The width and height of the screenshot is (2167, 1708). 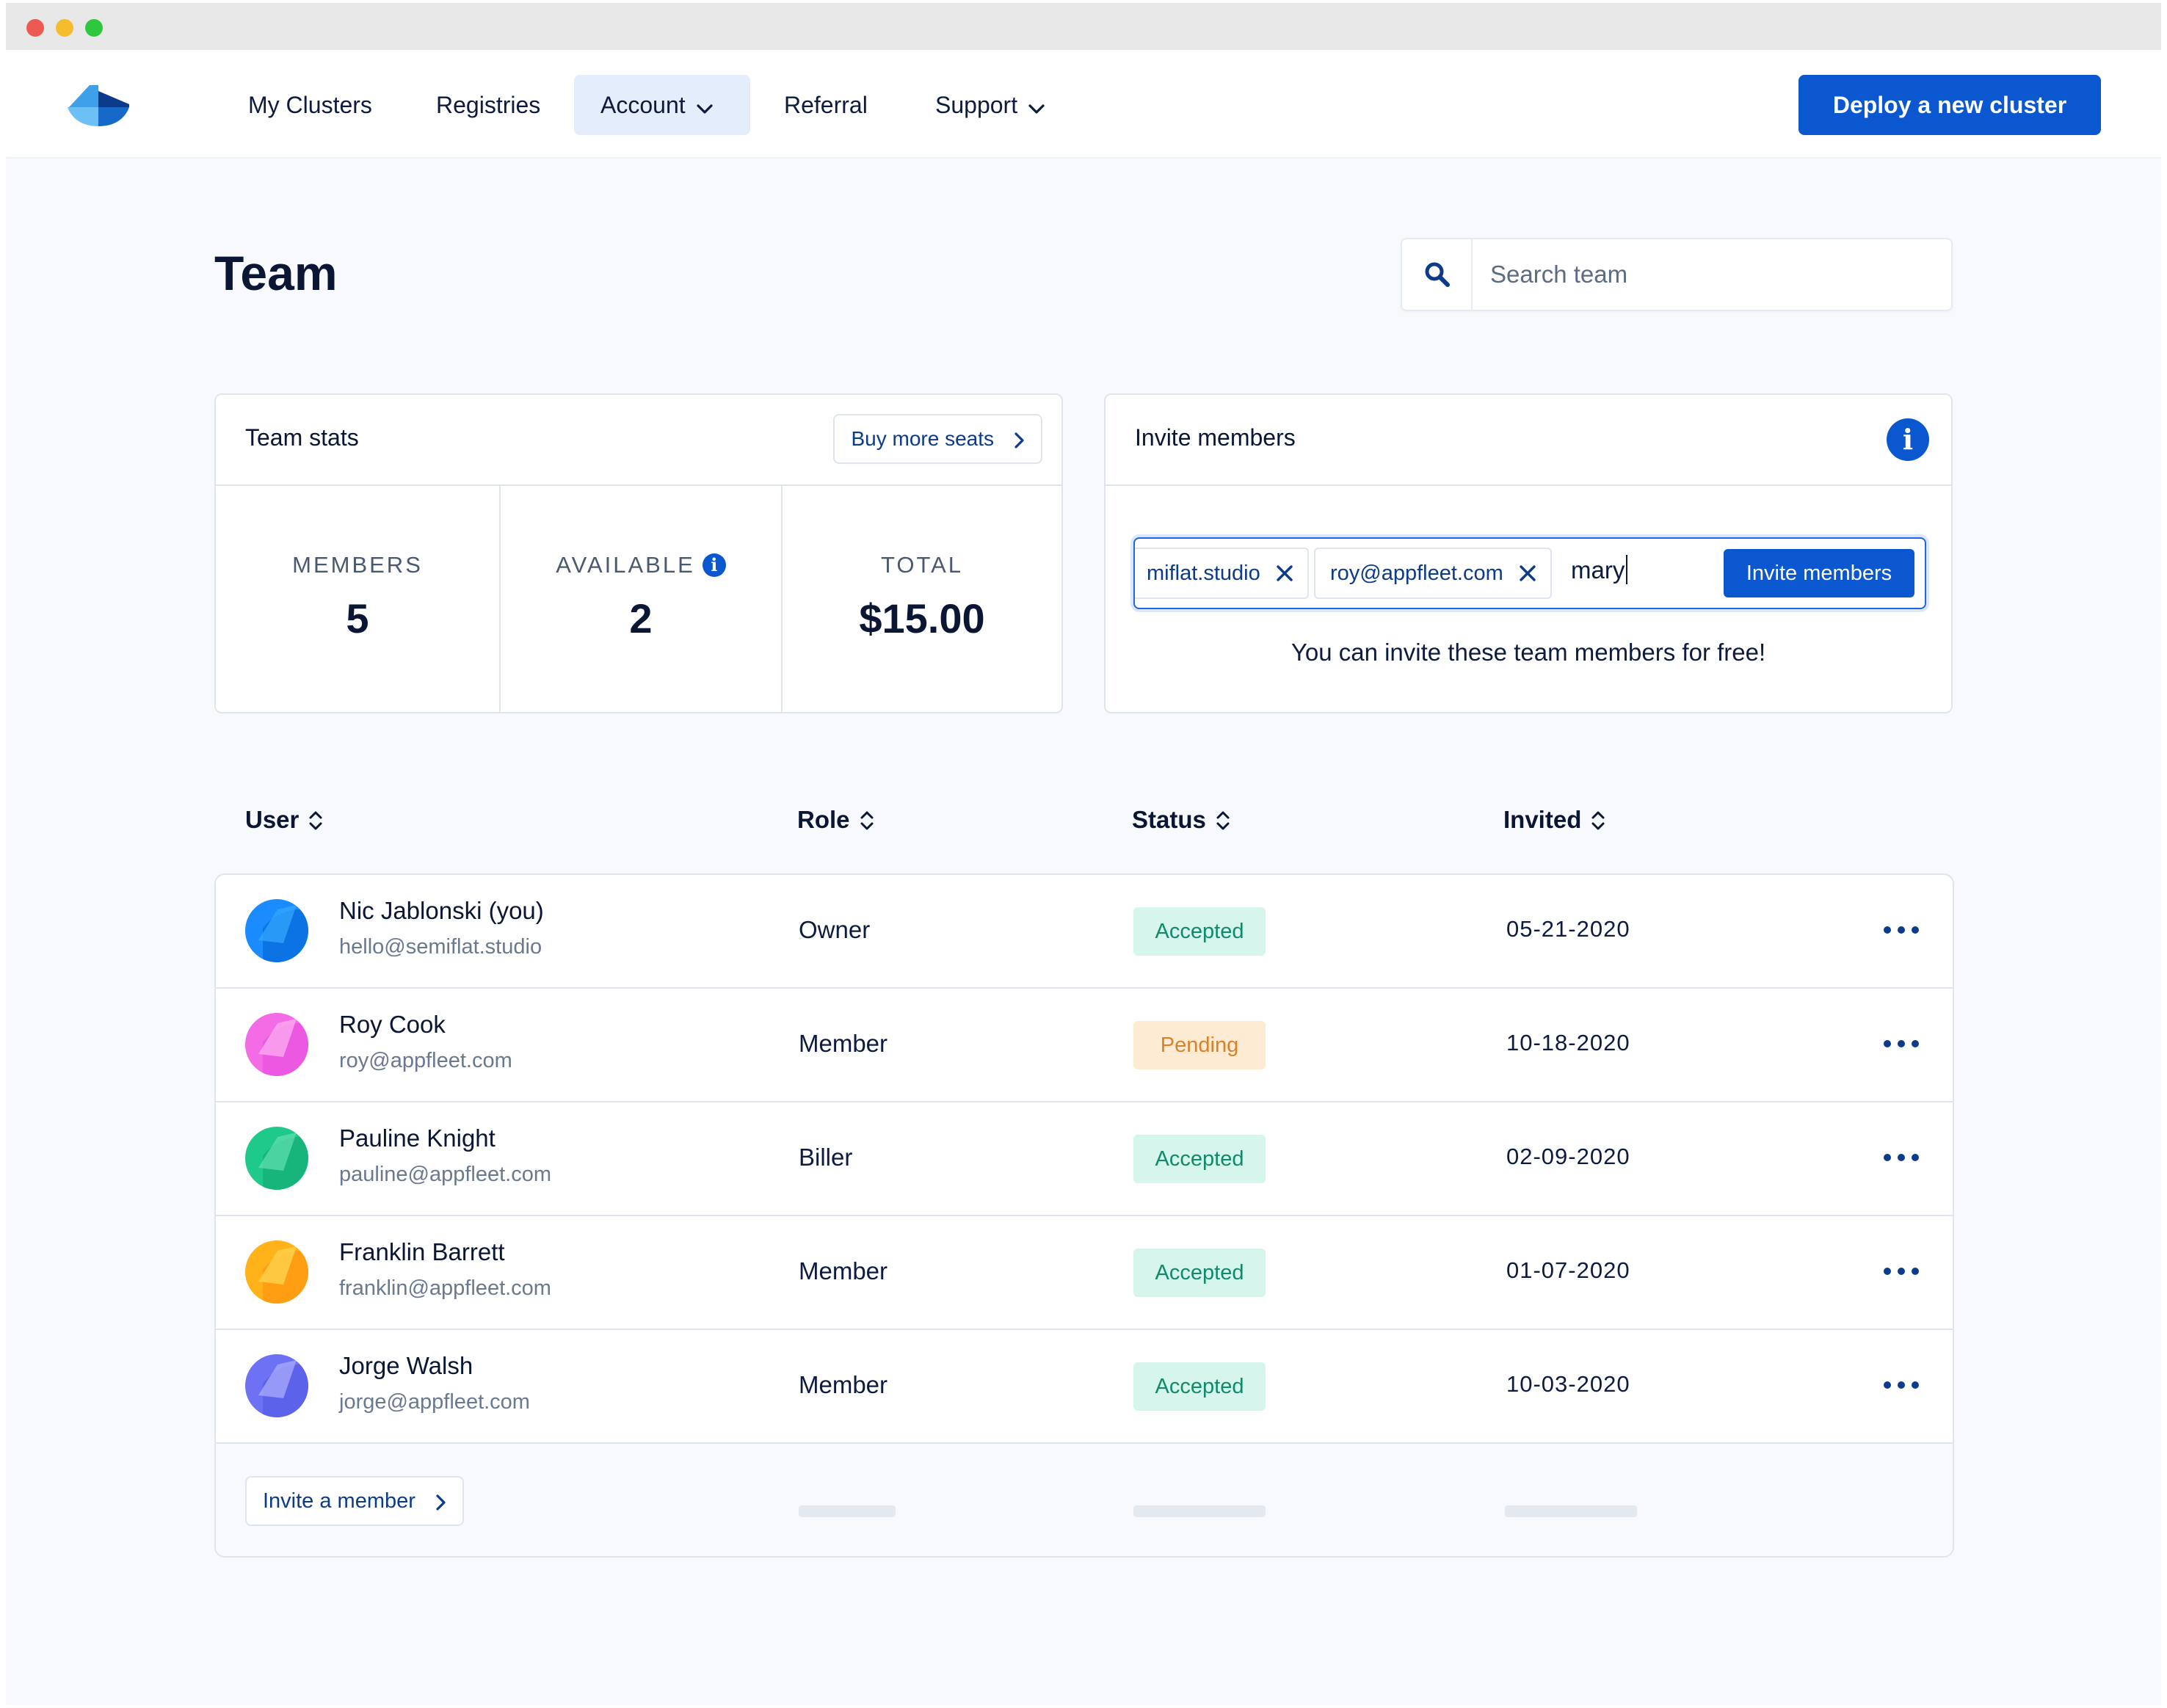 What do you see at coordinates (488, 105) in the screenshot?
I see `nav-registries: Registries` at bounding box center [488, 105].